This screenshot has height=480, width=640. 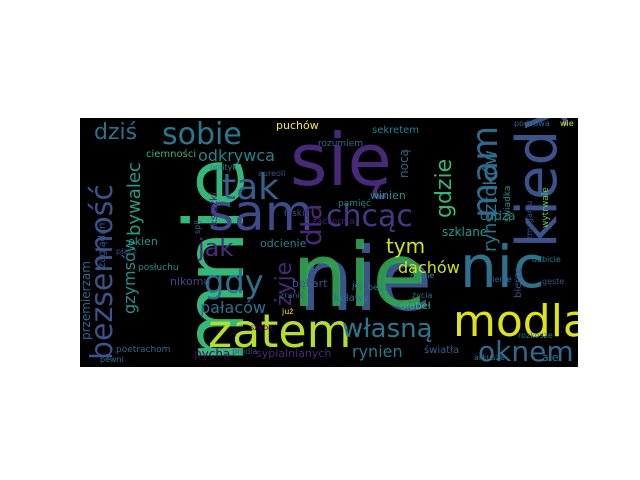 I want to click on word-cloud-word: nic, so click(x=502, y=267).